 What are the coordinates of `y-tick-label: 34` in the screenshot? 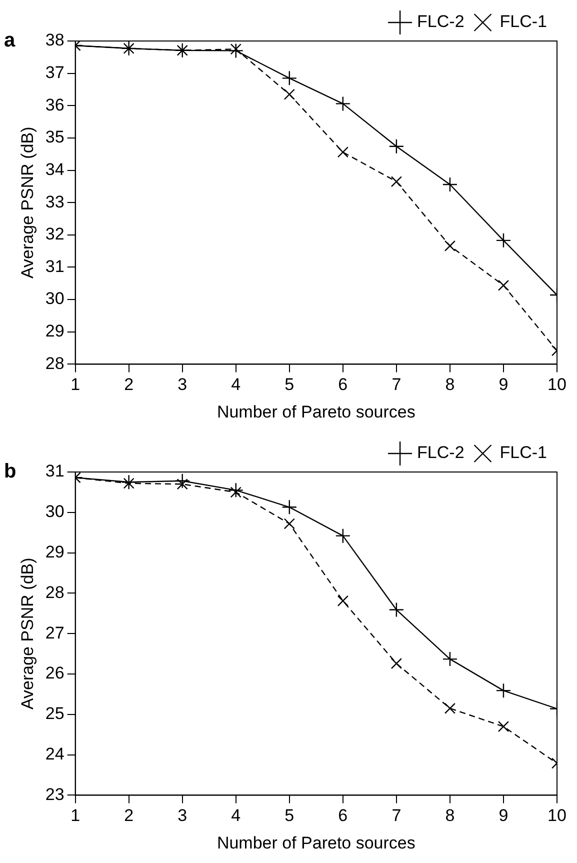 It's located at (54, 169).